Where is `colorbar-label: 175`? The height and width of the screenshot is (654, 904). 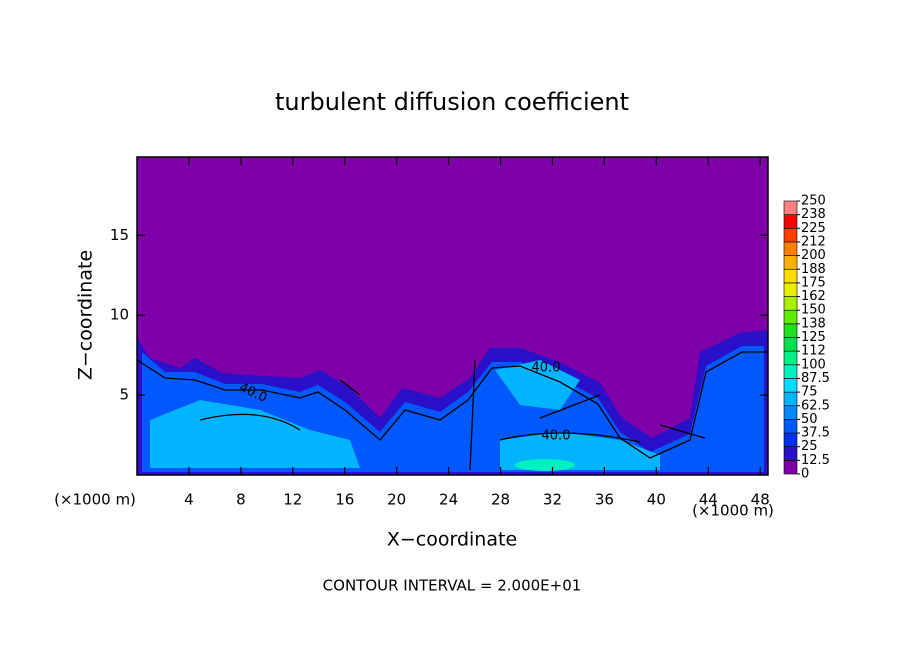 colorbar-label: 175 is located at coordinates (813, 282).